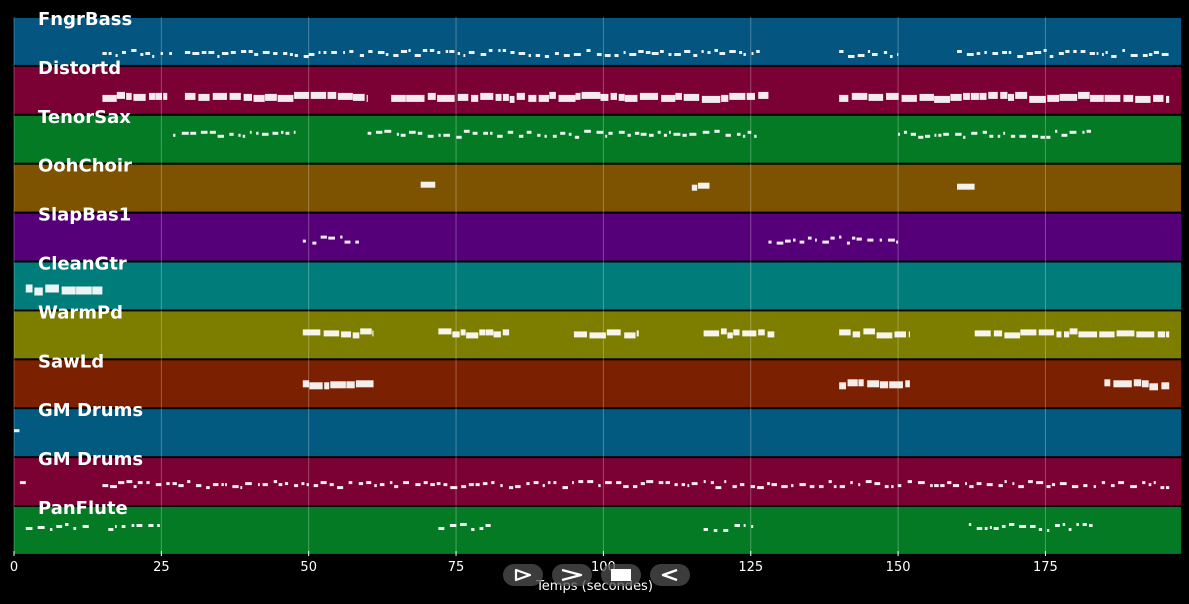 The image size is (1189, 604). I want to click on x-tick-label: 0, so click(14, 567).